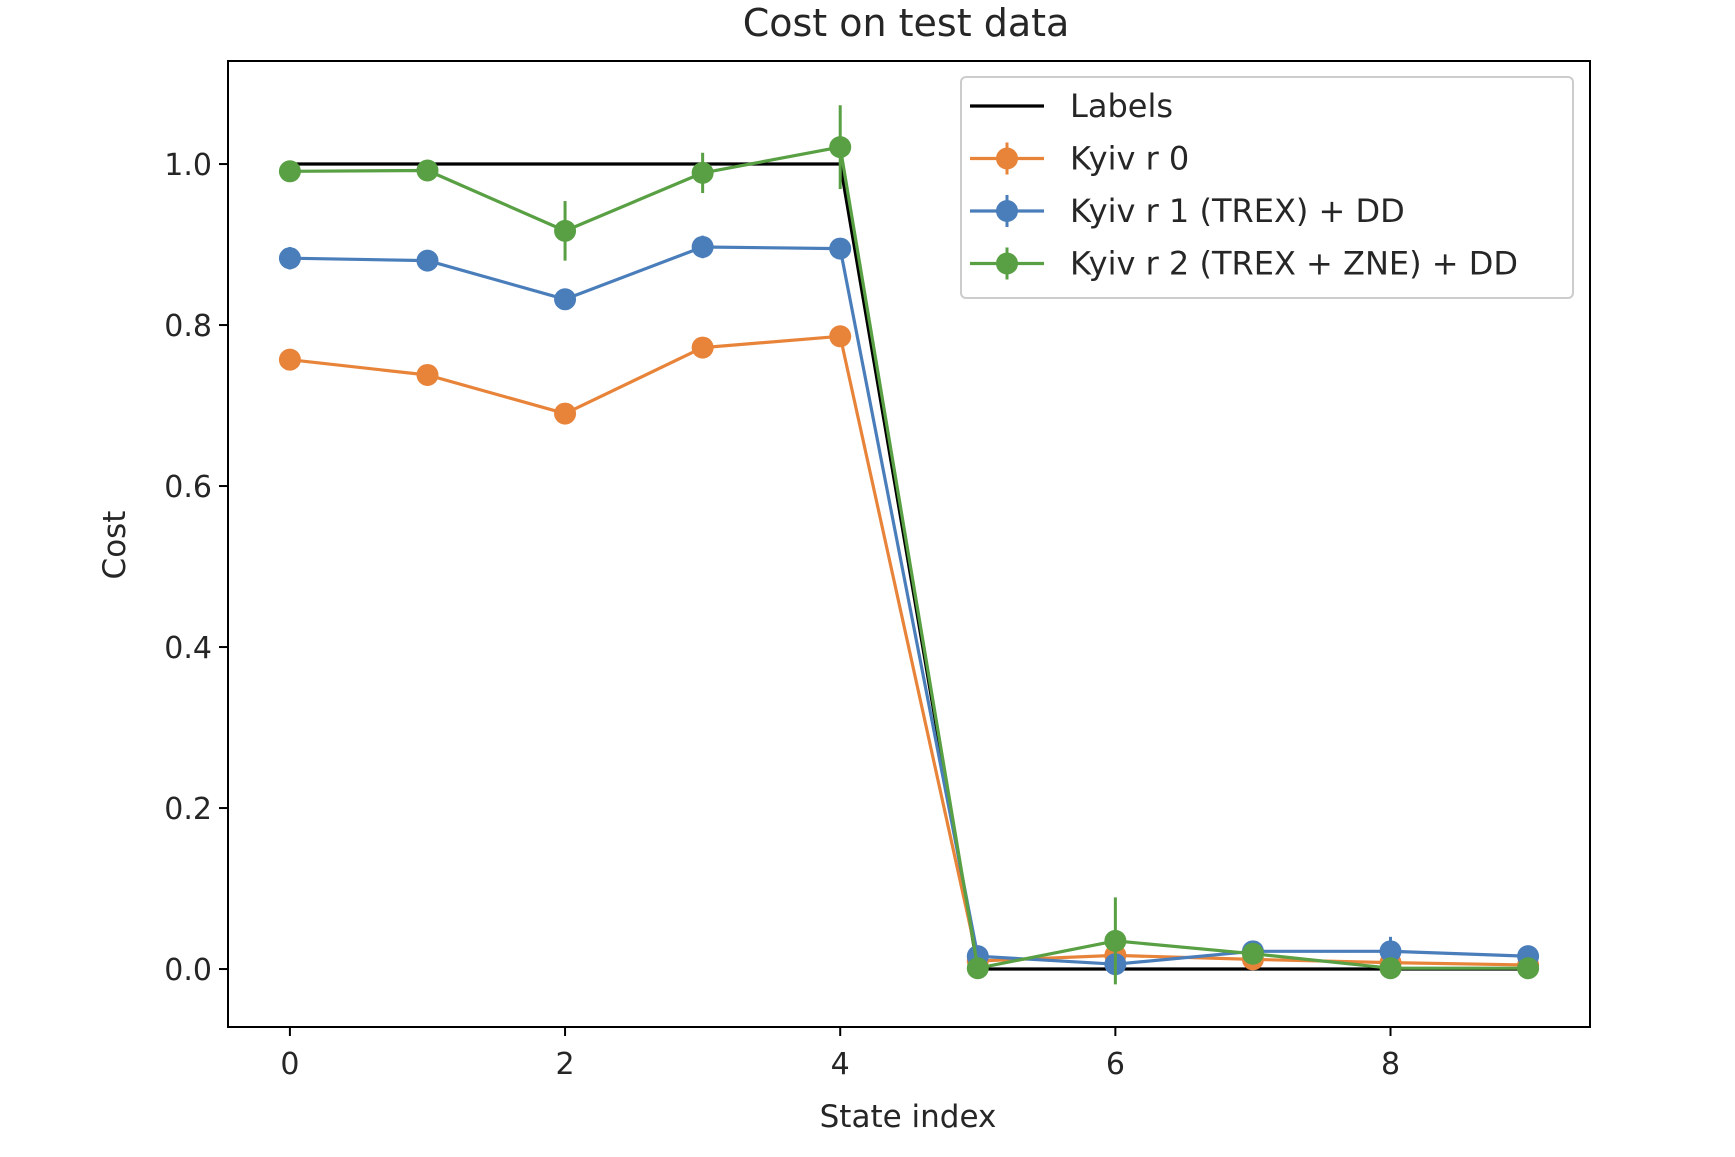 Image resolution: width=1735 pixels, height=1157 pixels. What do you see at coordinates (908, 1117) in the screenshot?
I see `x-axis-label: State index` at bounding box center [908, 1117].